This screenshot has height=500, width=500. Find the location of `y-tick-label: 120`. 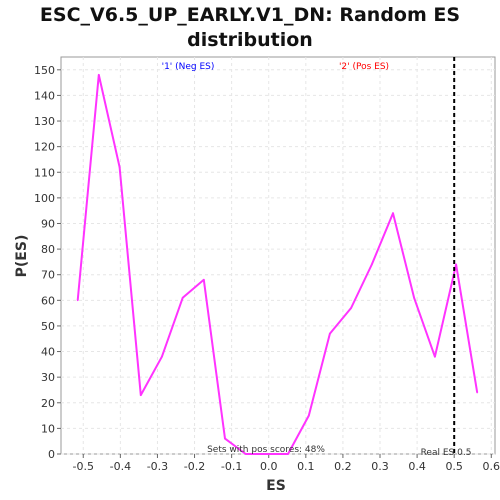

y-tick-label: 120 is located at coordinates (44, 147).